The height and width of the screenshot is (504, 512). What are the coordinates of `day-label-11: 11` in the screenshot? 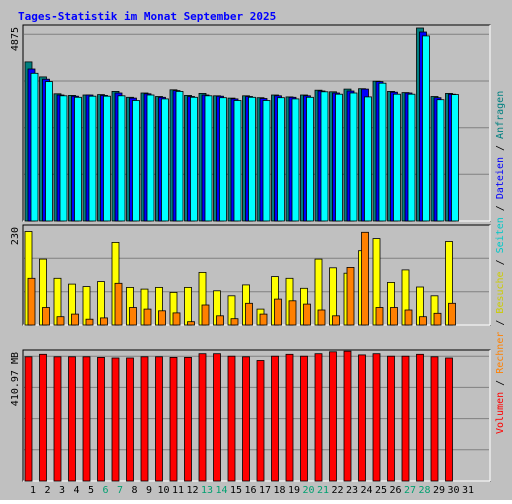 It's located at (178, 490).